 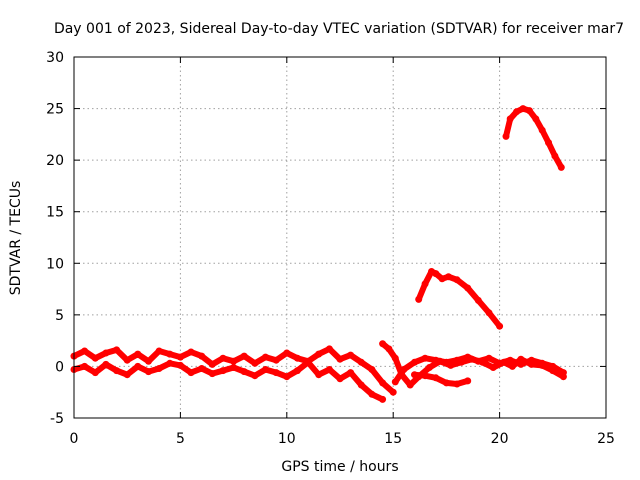 I want to click on y-tick-label: 10, so click(x=55, y=264).